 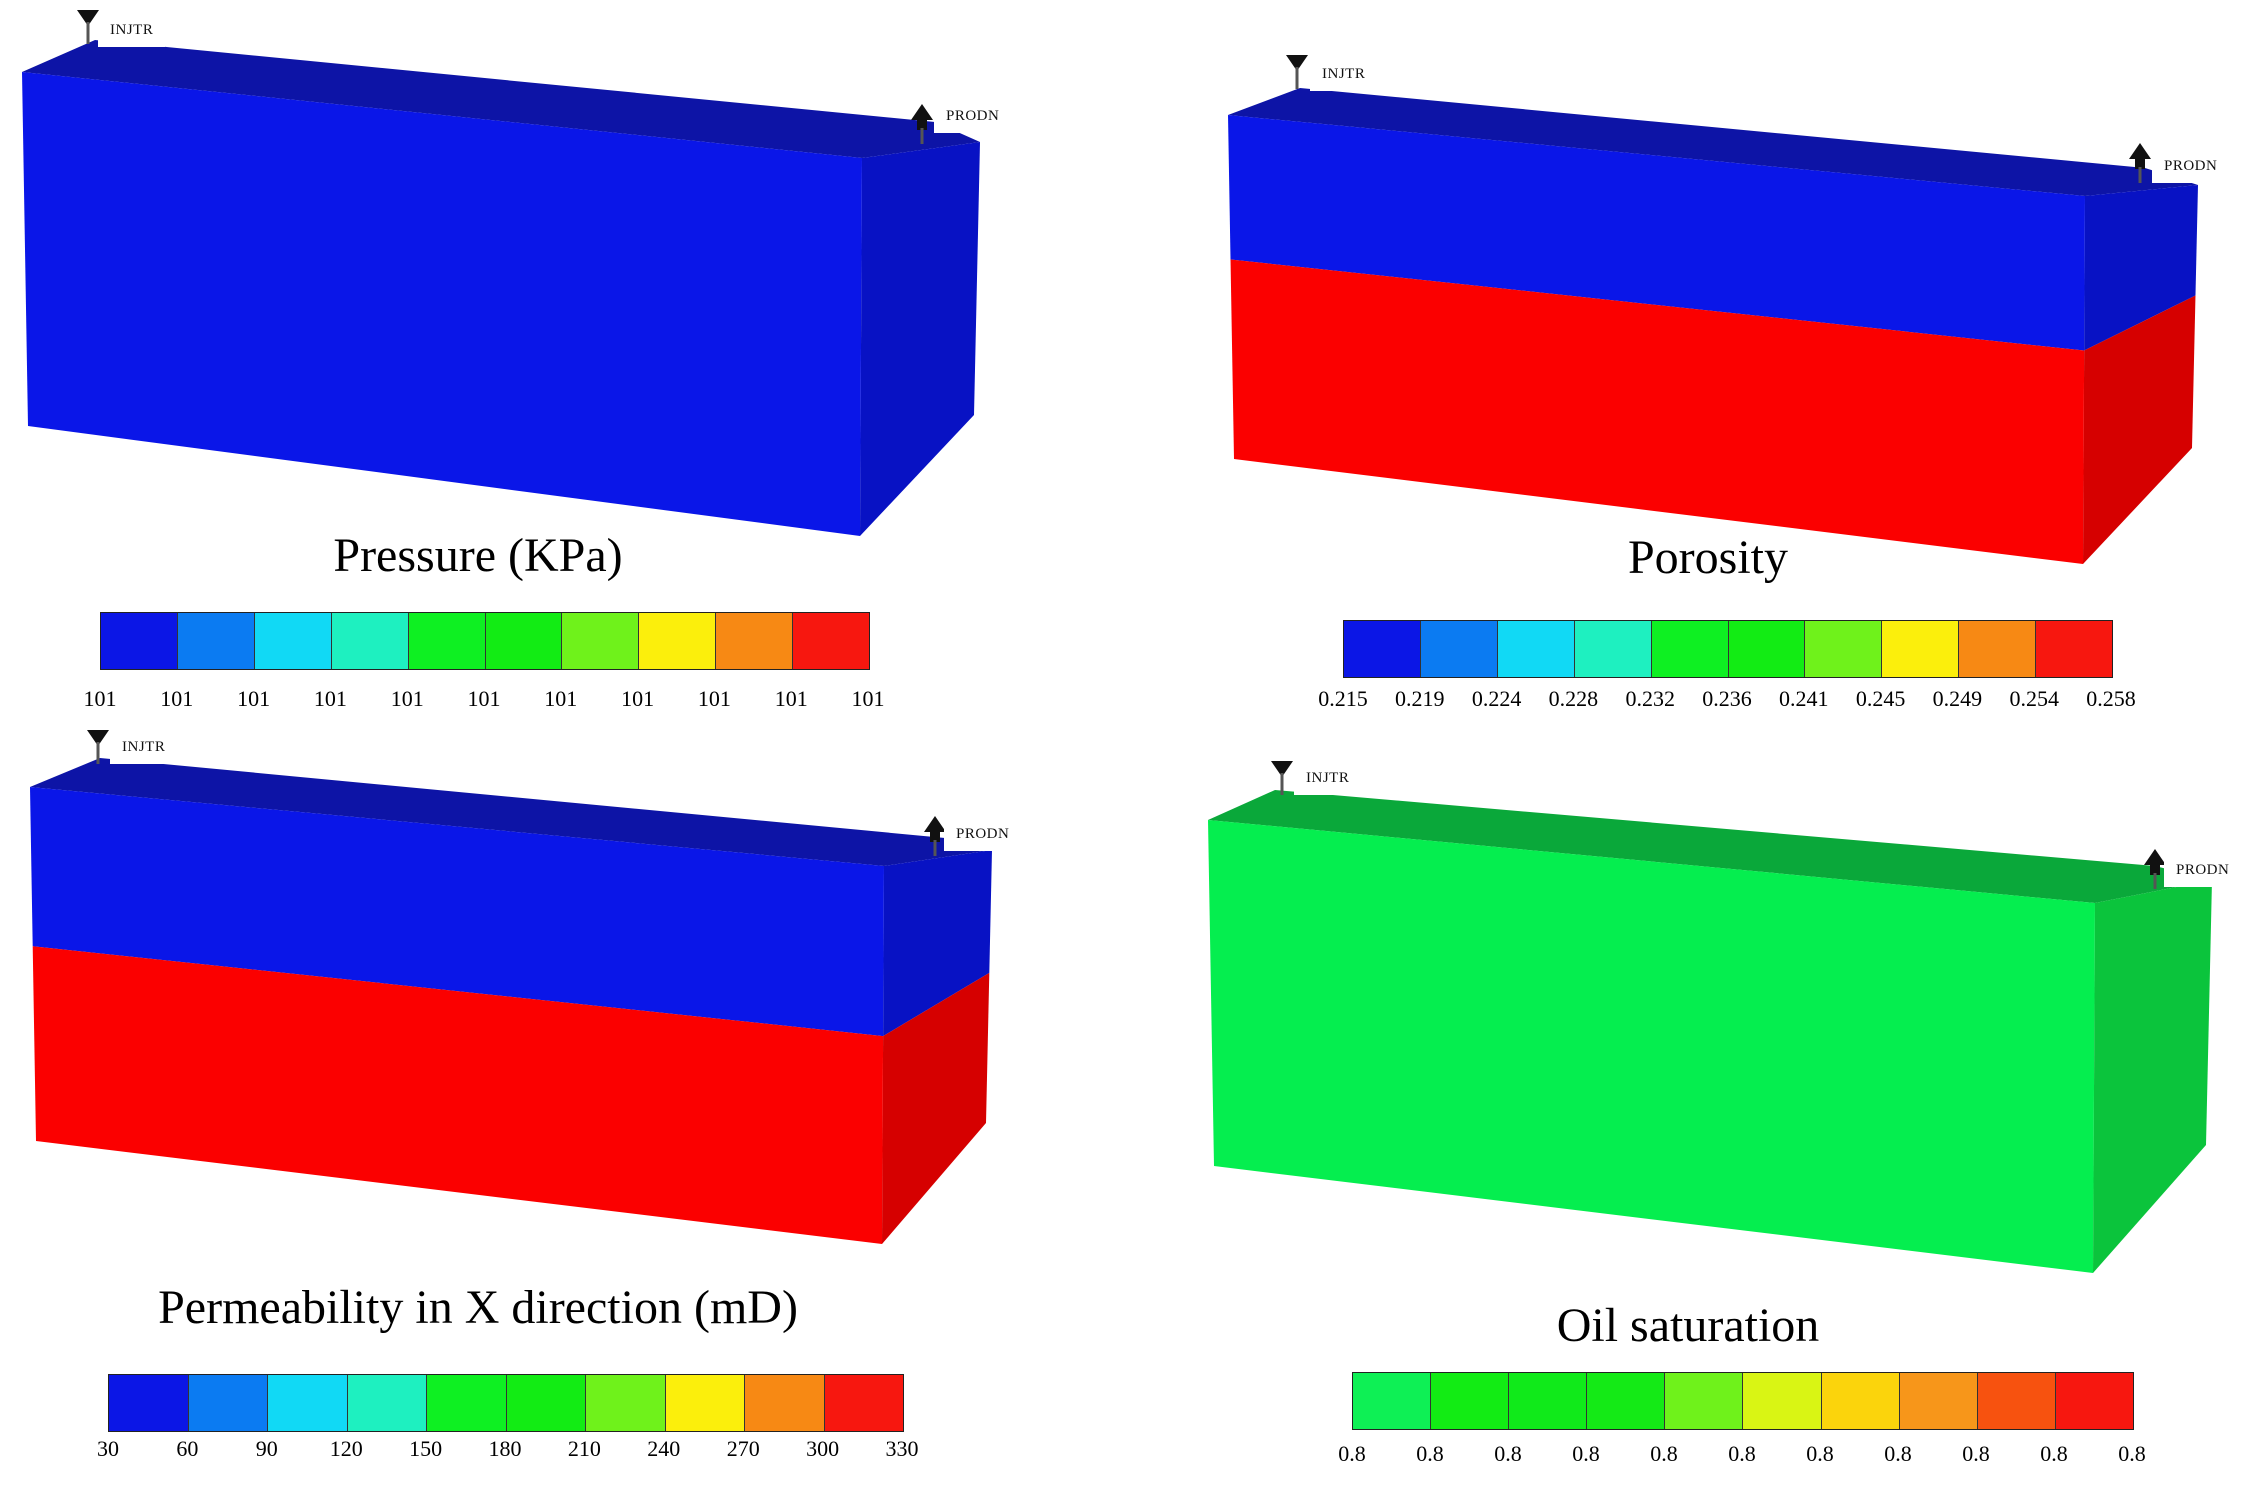 I want to click on colorbar-tick-label: 180, so click(x=505, y=1448).